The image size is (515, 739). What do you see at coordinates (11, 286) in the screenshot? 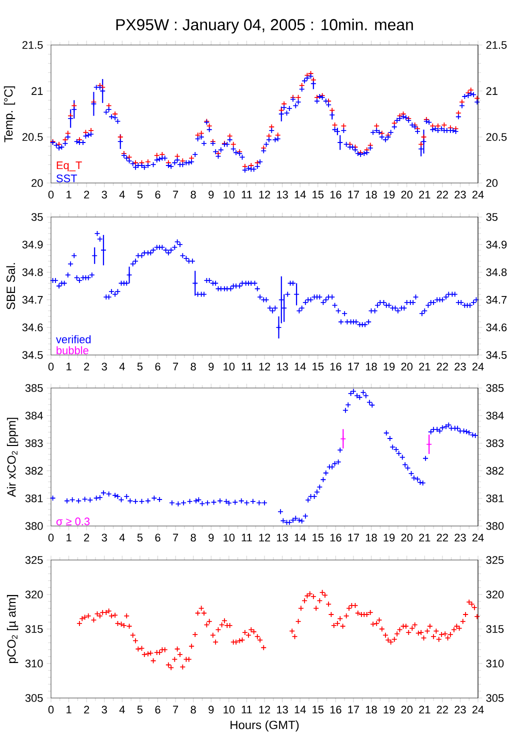
I see `y-axis-title: SBE Sal.` at bounding box center [11, 286].